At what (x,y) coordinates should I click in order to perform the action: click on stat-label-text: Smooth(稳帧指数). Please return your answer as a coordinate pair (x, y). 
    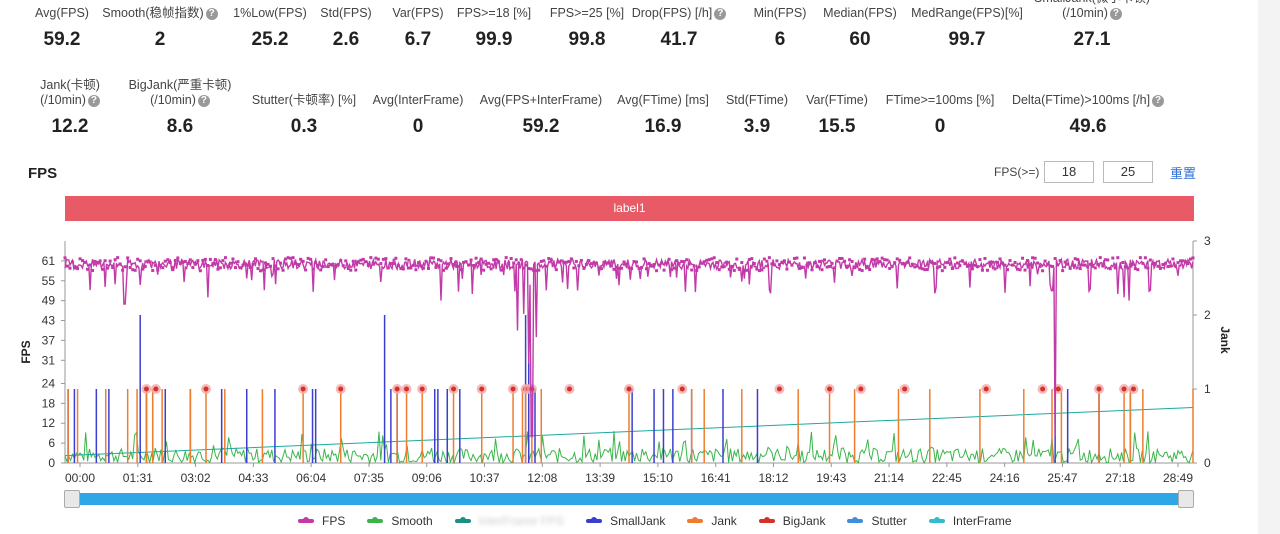
    Looking at the image, I should click on (153, 13).